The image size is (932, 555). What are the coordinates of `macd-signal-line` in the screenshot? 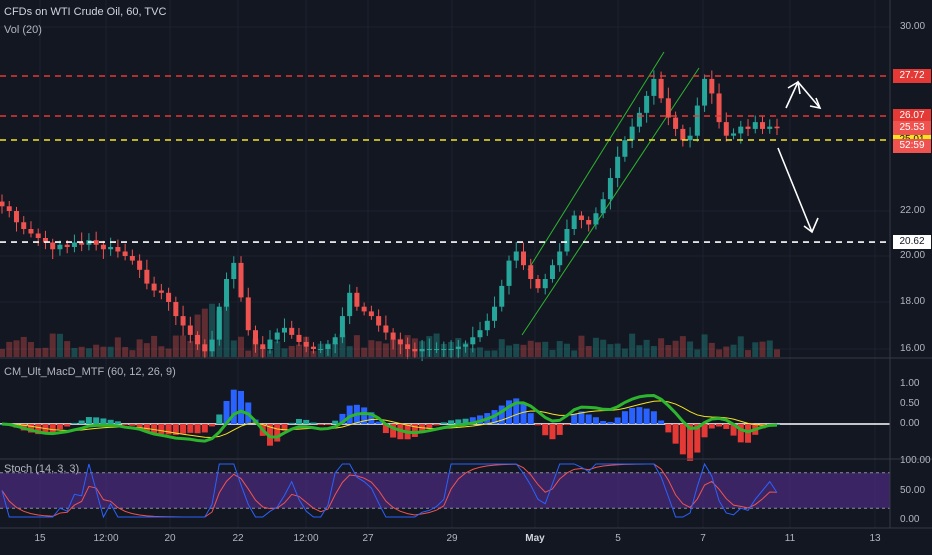 It's located at (389, 419).